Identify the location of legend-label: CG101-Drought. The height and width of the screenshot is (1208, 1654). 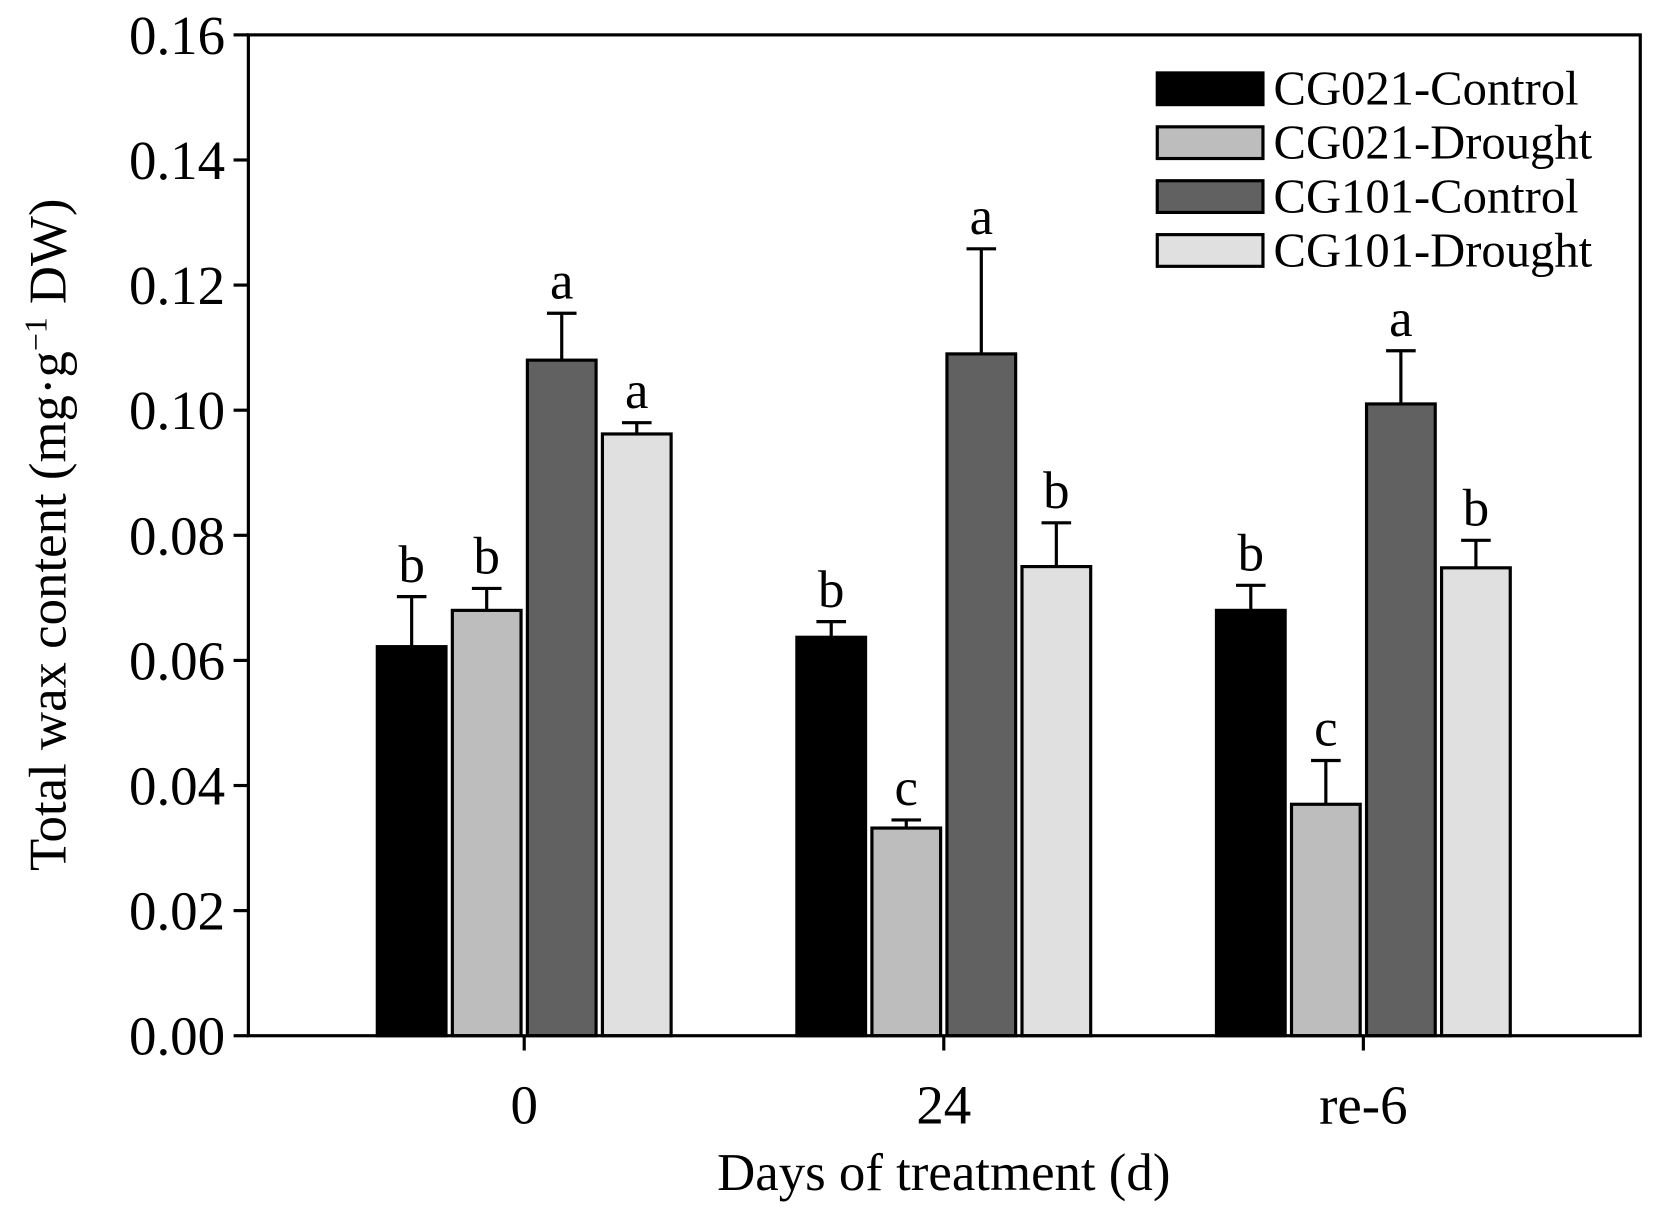
(1433, 250).